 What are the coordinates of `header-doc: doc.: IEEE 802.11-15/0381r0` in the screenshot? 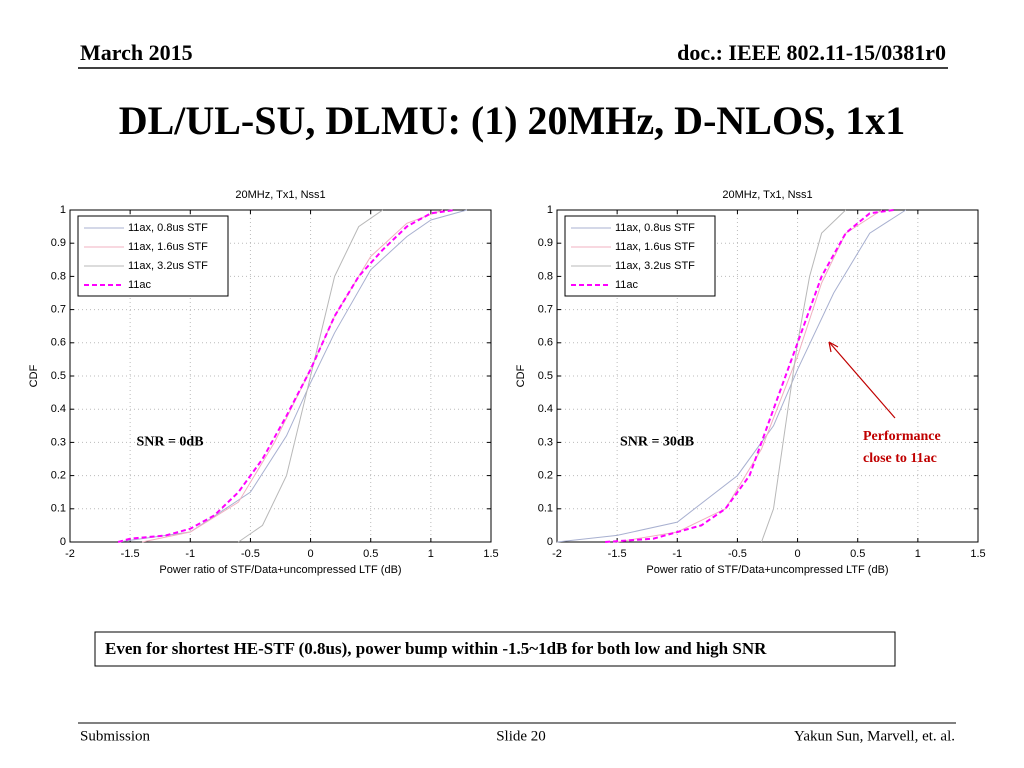 It's located at (811, 52).